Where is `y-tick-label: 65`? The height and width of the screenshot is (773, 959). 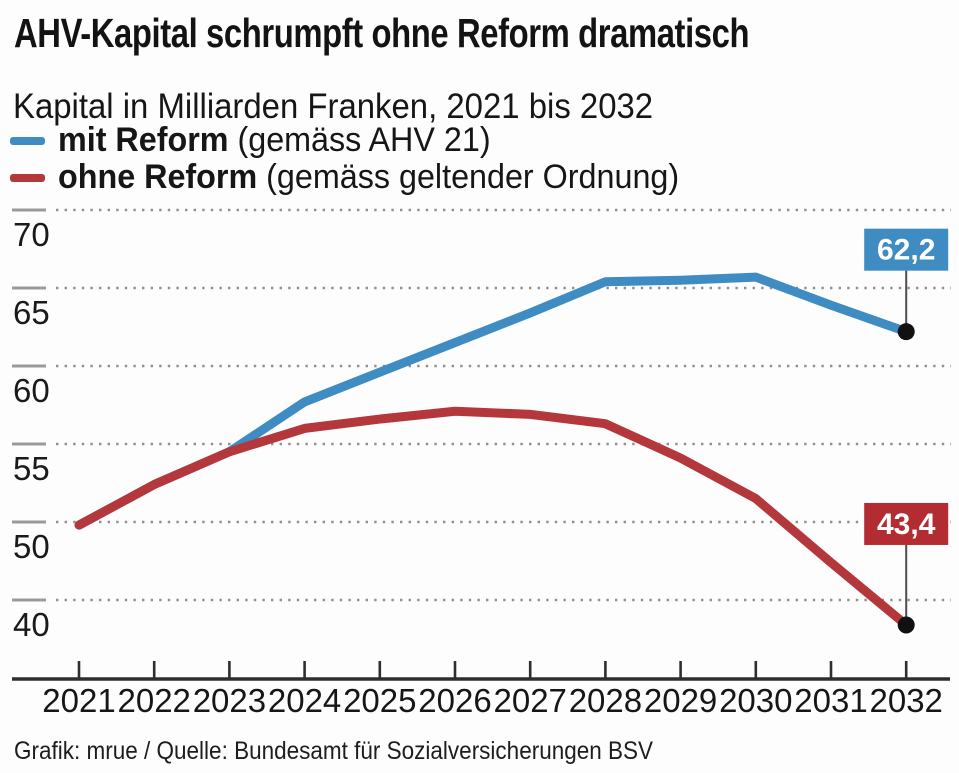
y-tick-label: 65 is located at coordinates (31, 312).